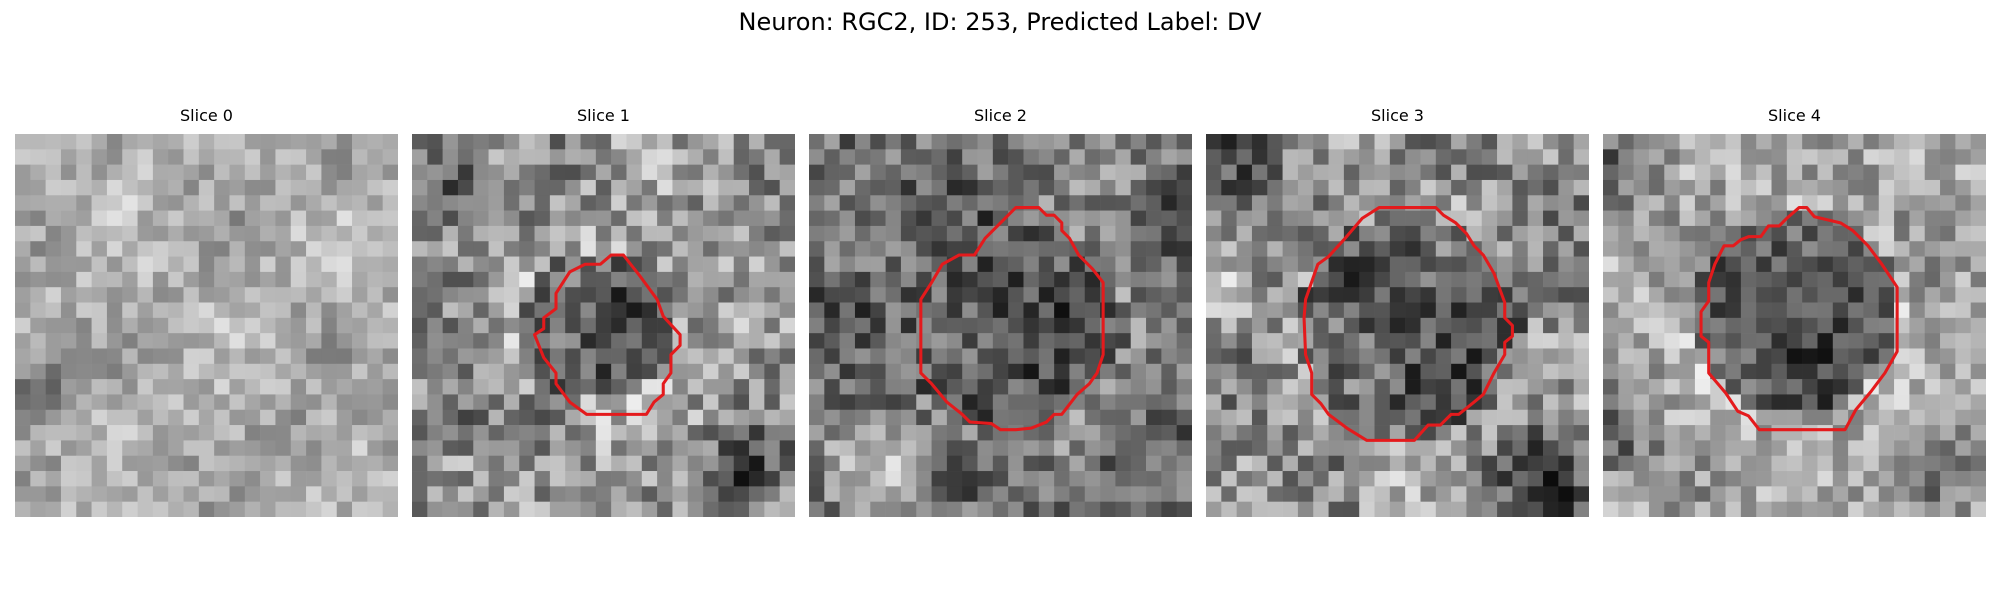 Image resolution: width=2000 pixels, height=600 pixels. What do you see at coordinates (603, 115) in the screenshot?
I see `slice-title-1: Slice 1` at bounding box center [603, 115].